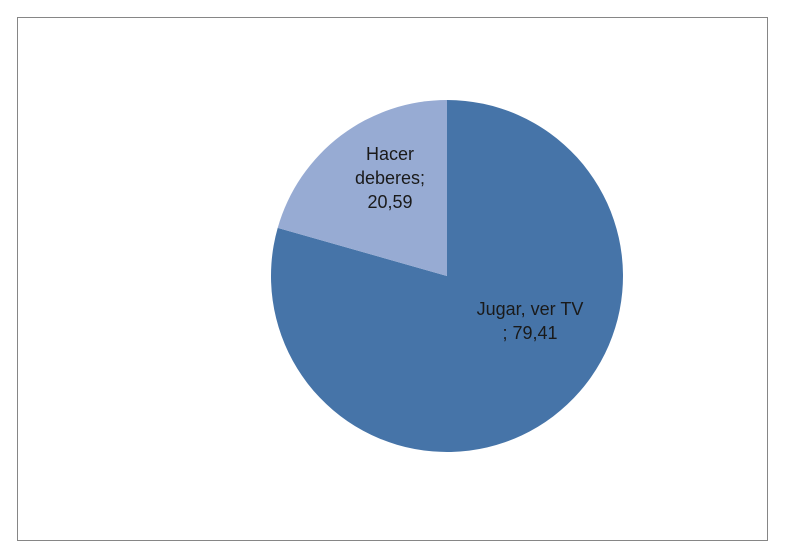 The height and width of the screenshot is (560, 787). I want to click on data-label-hacer-deberes: Hacer deberes; 20,59, so click(390, 178).